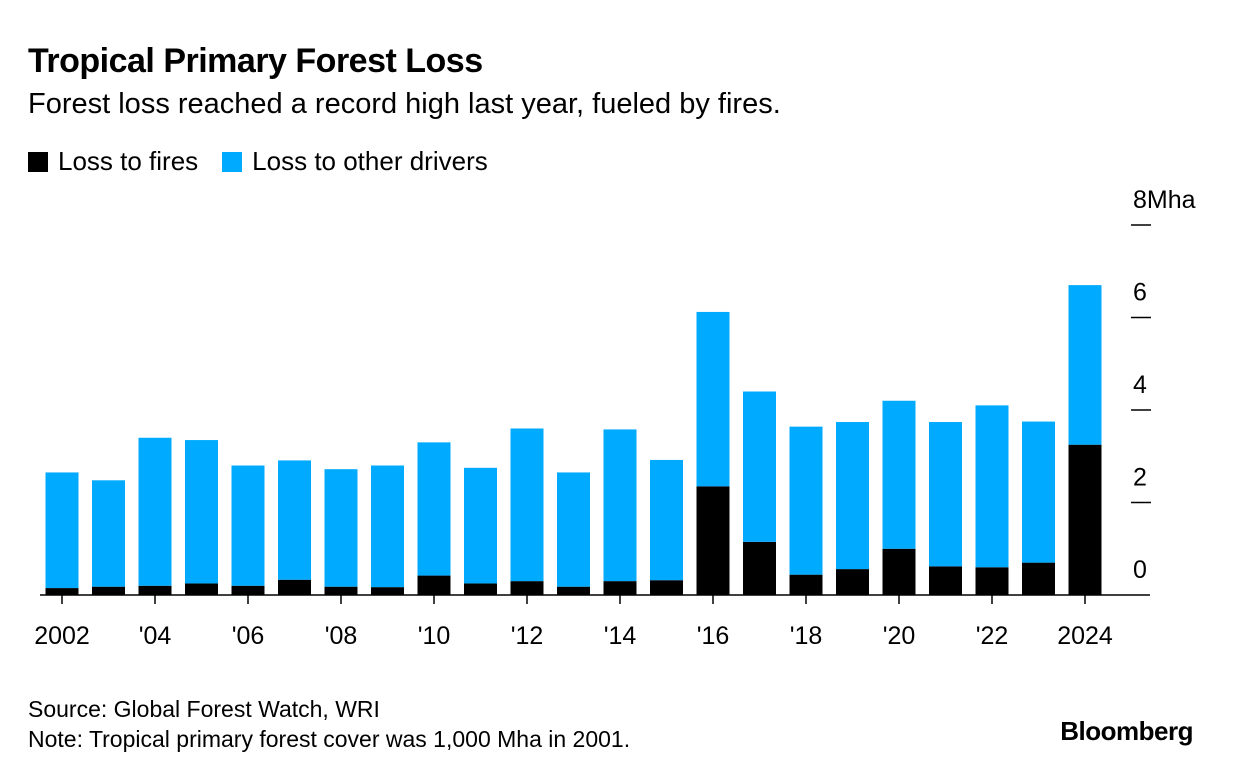 This screenshot has width=1233, height=778. Describe the element at coordinates (899, 571) in the screenshot. I see `bar-fires-2020` at that location.